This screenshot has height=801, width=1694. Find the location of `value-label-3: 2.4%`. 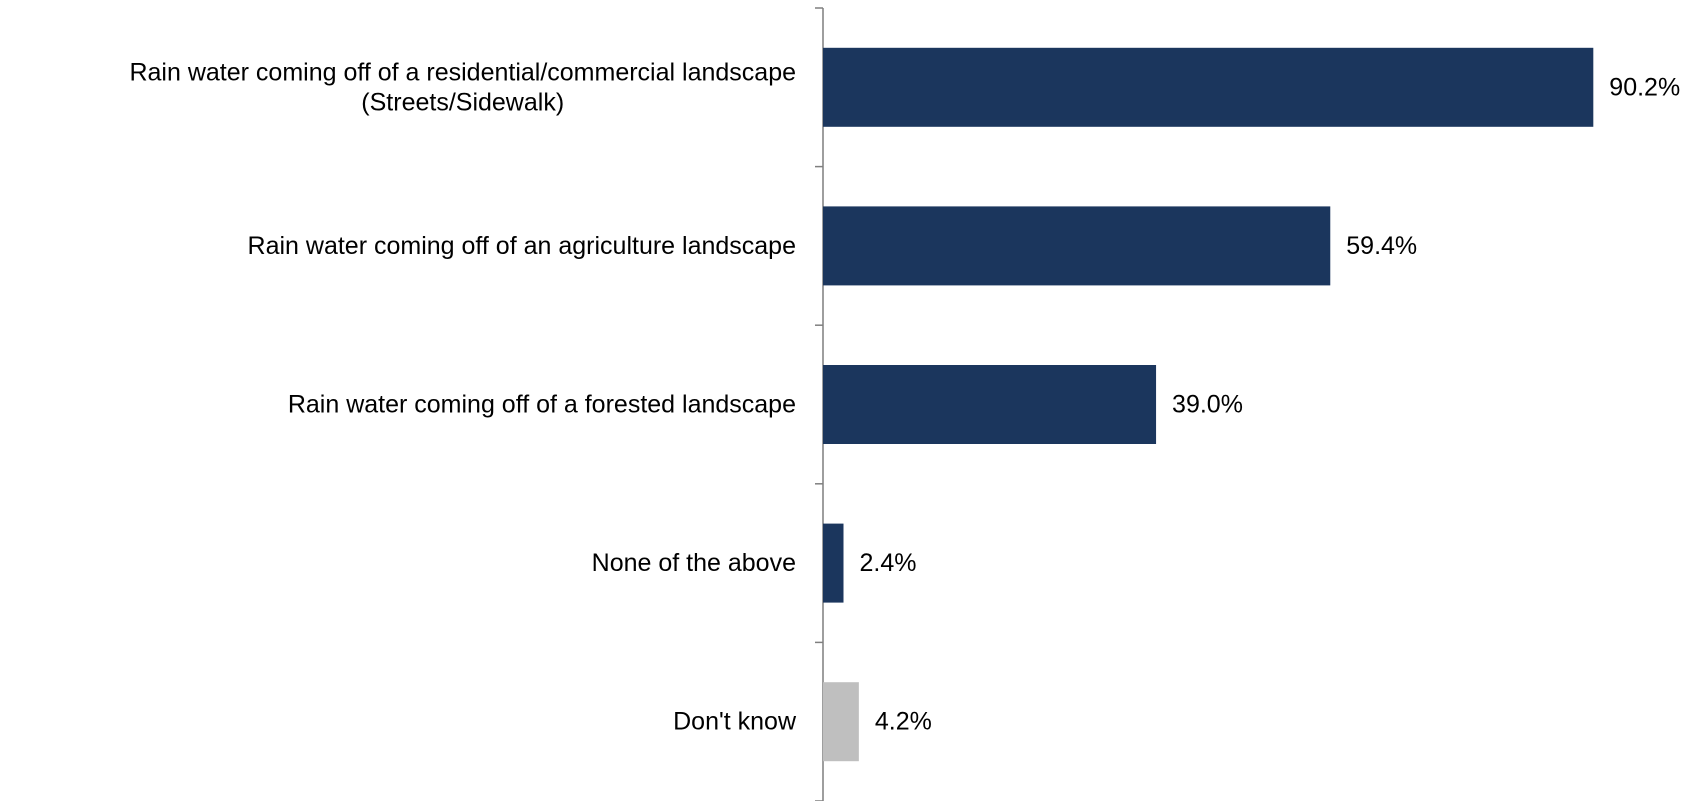

value-label-3: 2.4% is located at coordinates (887, 563).